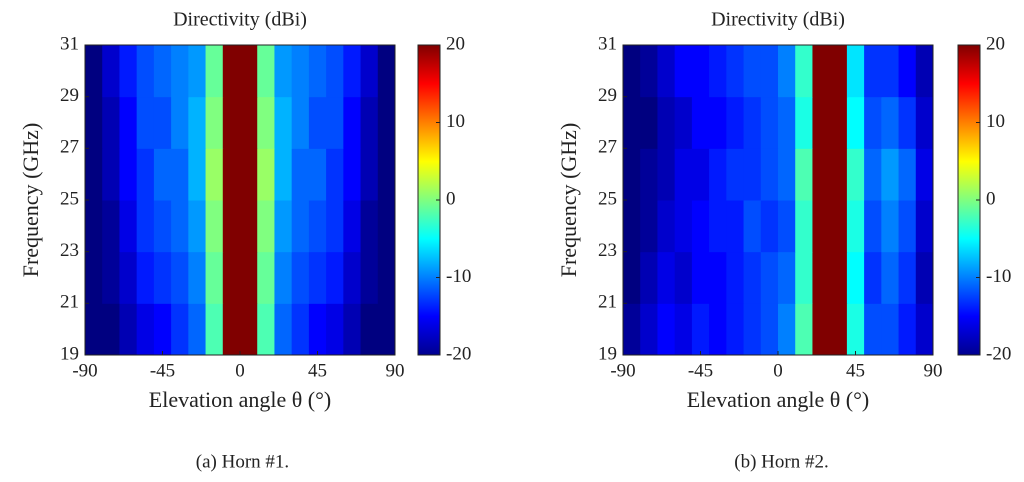  I want to click on colorbar-tick-label: -10, so click(458, 276).